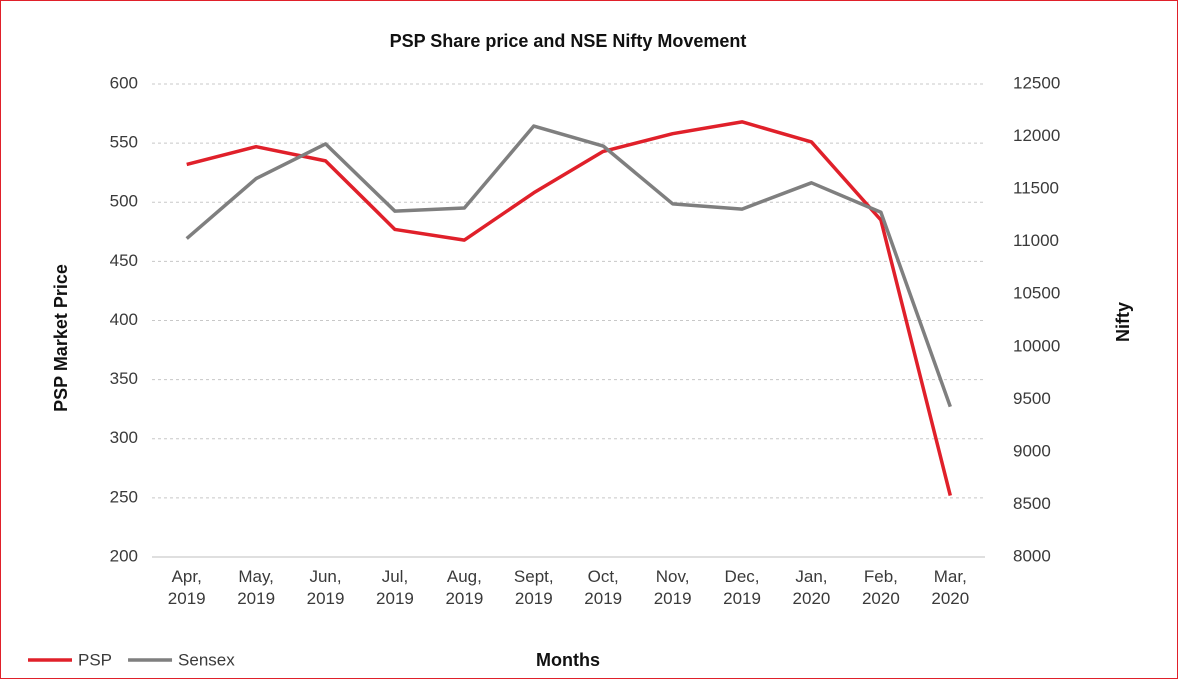 The image size is (1178, 679). I want to click on y2-tick-label: 11000, so click(1036, 240).